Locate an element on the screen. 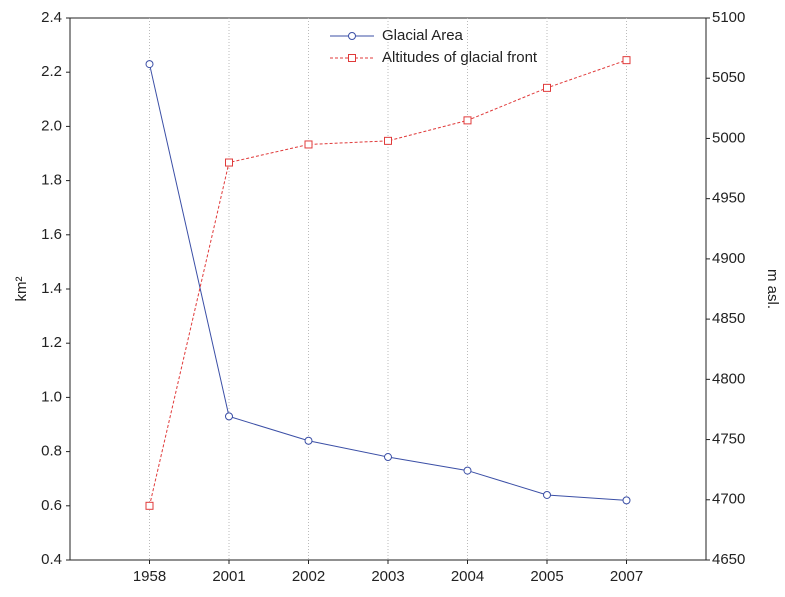 This screenshot has width=785, height=597. y2-tick-label: 4650 is located at coordinates (728, 559).